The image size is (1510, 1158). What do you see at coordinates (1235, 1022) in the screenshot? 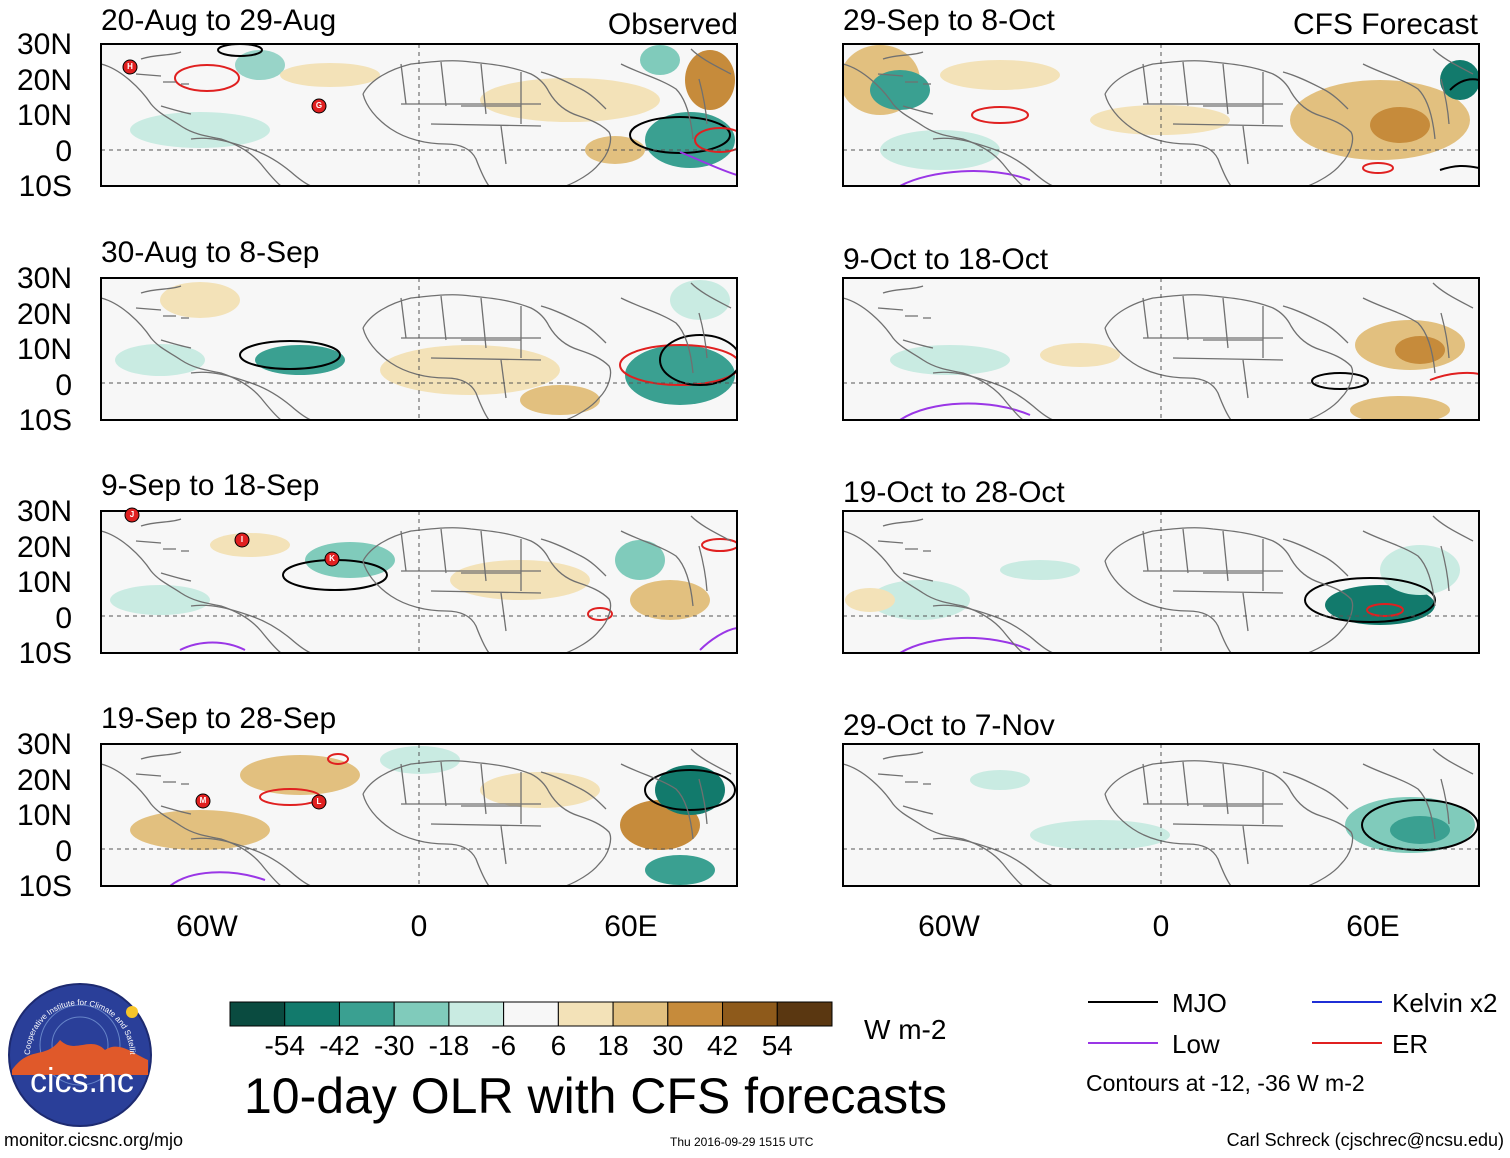
I see `legend-lines` at bounding box center [1235, 1022].